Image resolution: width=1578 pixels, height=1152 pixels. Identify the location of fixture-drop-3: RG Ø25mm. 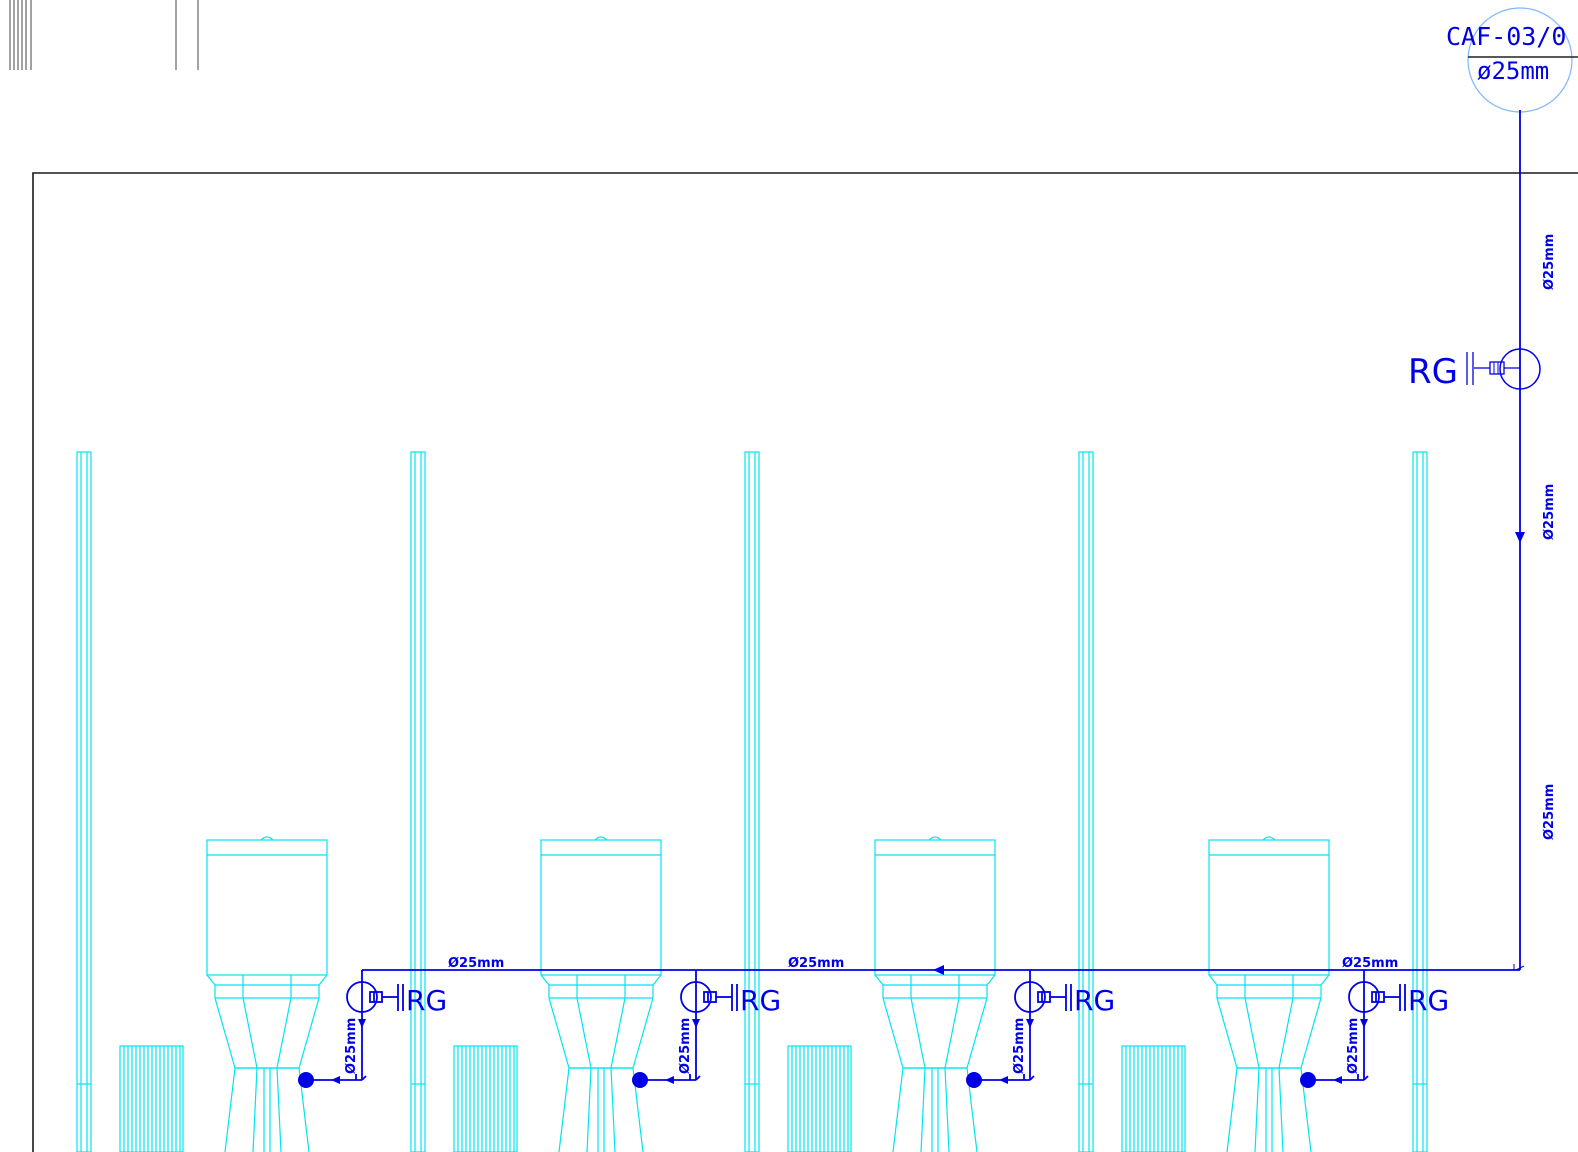
(1040, 1029).